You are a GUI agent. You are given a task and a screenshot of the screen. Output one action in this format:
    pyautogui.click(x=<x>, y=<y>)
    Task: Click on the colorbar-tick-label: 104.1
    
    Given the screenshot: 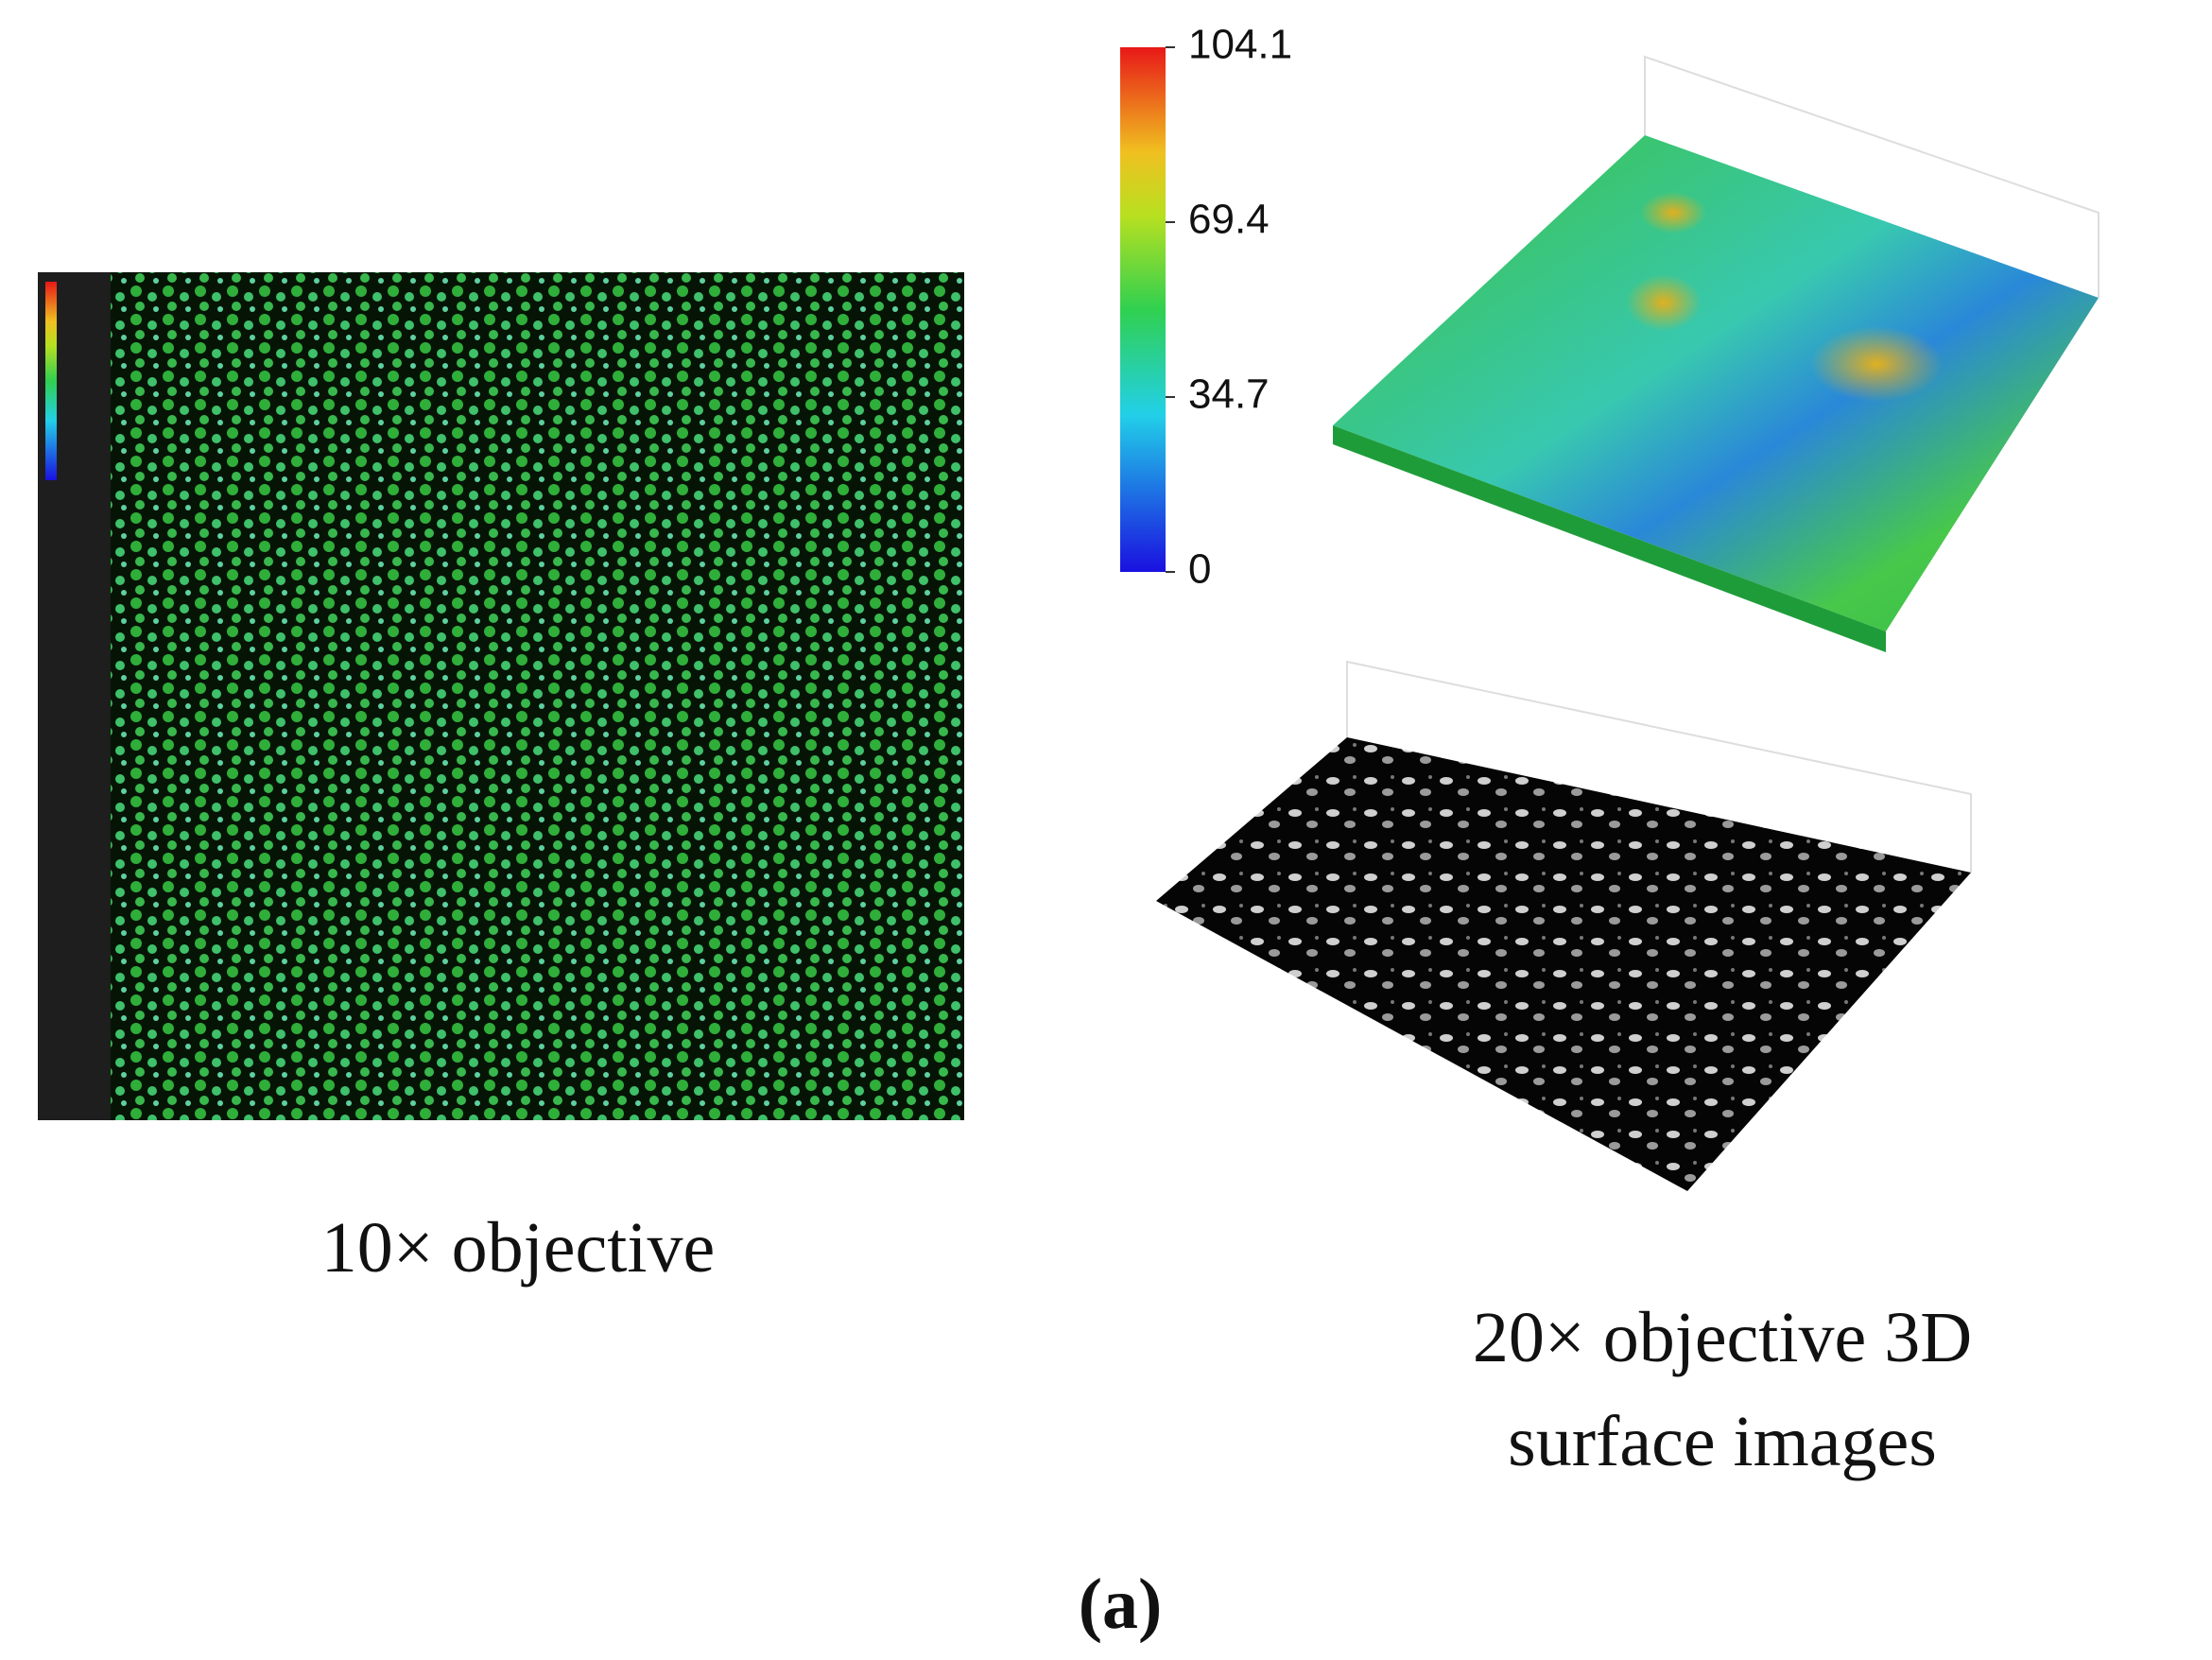 What is the action you would take?
    pyautogui.click(x=1240, y=45)
    